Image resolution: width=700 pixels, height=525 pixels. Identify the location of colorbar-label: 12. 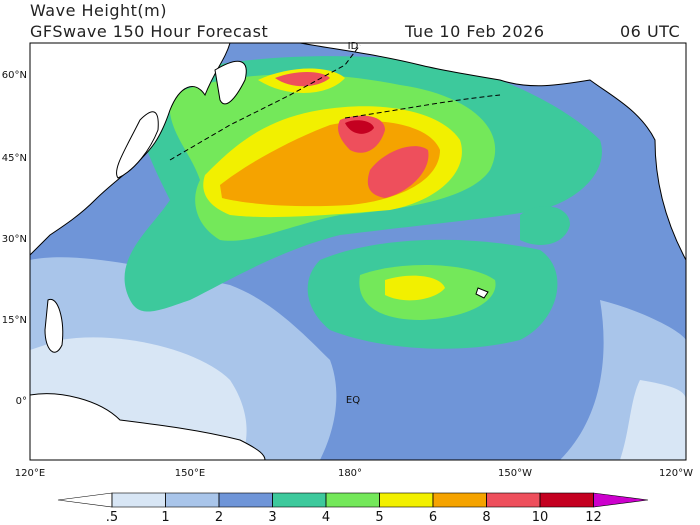
(593, 517).